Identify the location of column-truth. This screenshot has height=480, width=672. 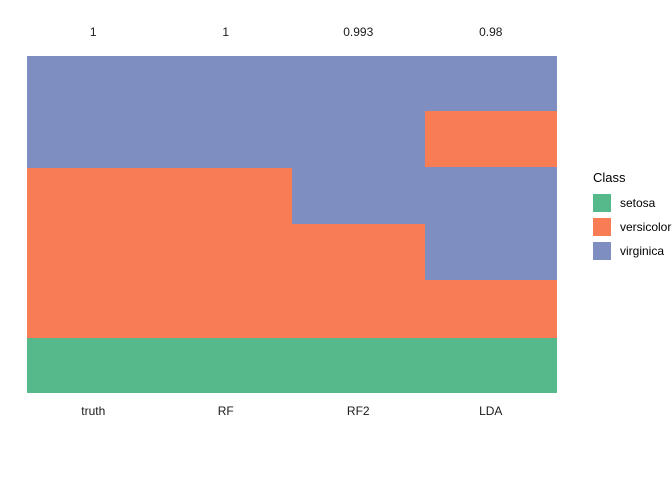
(93, 224).